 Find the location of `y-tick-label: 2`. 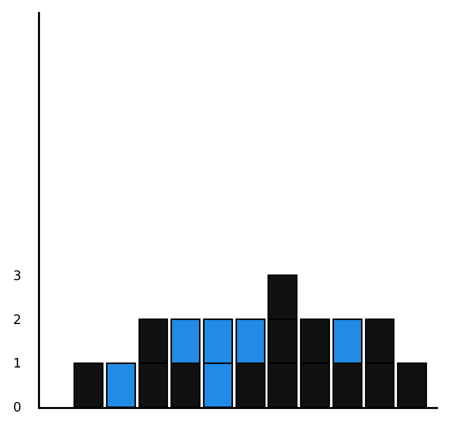

y-tick-label: 2 is located at coordinates (17, 320).